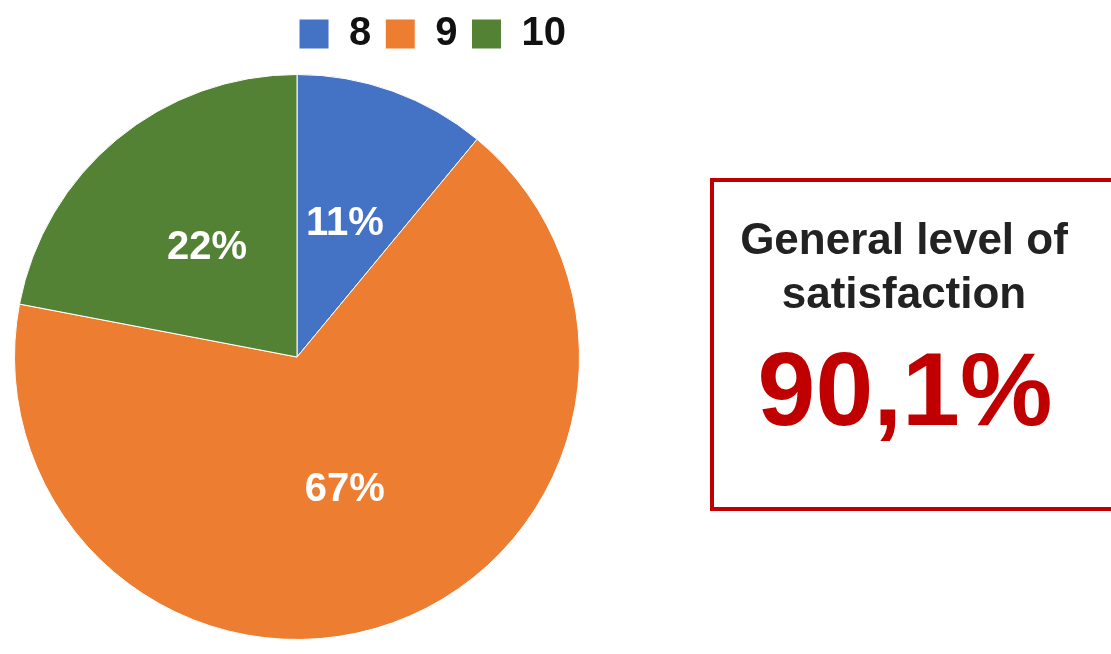  I want to click on legend-label: 8, so click(360, 31).